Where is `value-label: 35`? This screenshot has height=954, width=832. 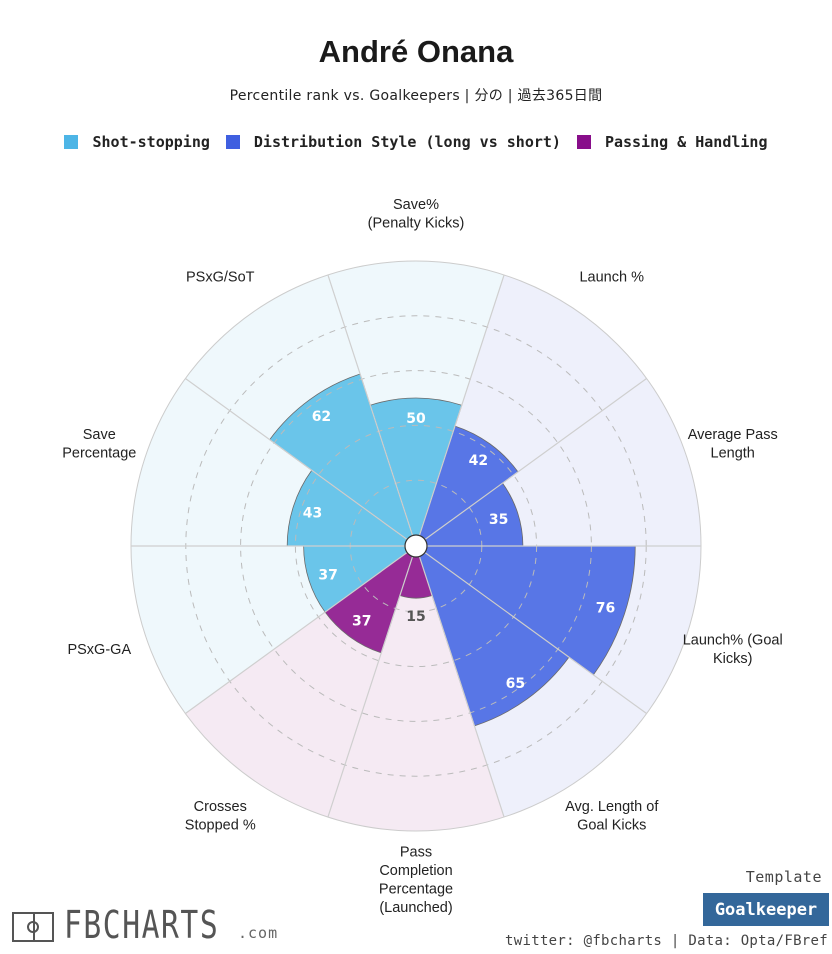 value-label: 35 is located at coordinates (498, 520).